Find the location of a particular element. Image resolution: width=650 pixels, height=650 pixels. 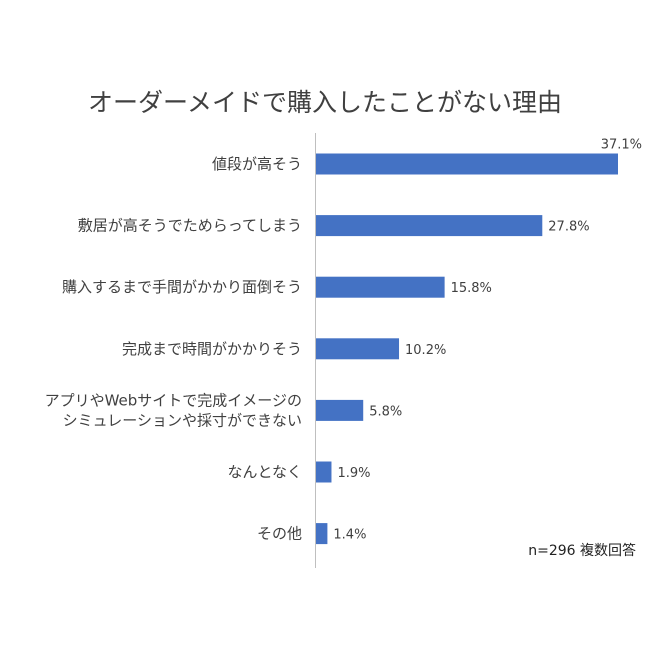

category-label: シミュレーションや採寸ができない is located at coordinates (182, 420).